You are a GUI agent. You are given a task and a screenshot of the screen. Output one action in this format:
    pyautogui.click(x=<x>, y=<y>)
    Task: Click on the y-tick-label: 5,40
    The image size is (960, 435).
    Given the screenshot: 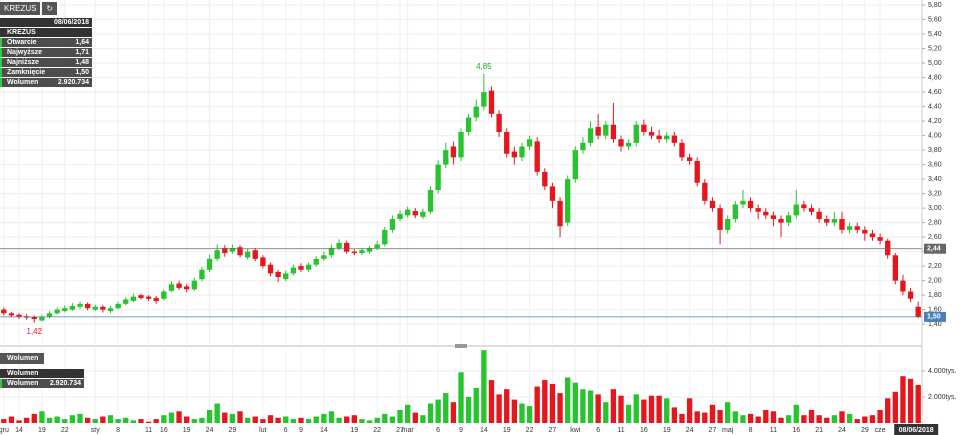 What is the action you would take?
    pyautogui.click(x=935, y=34)
    